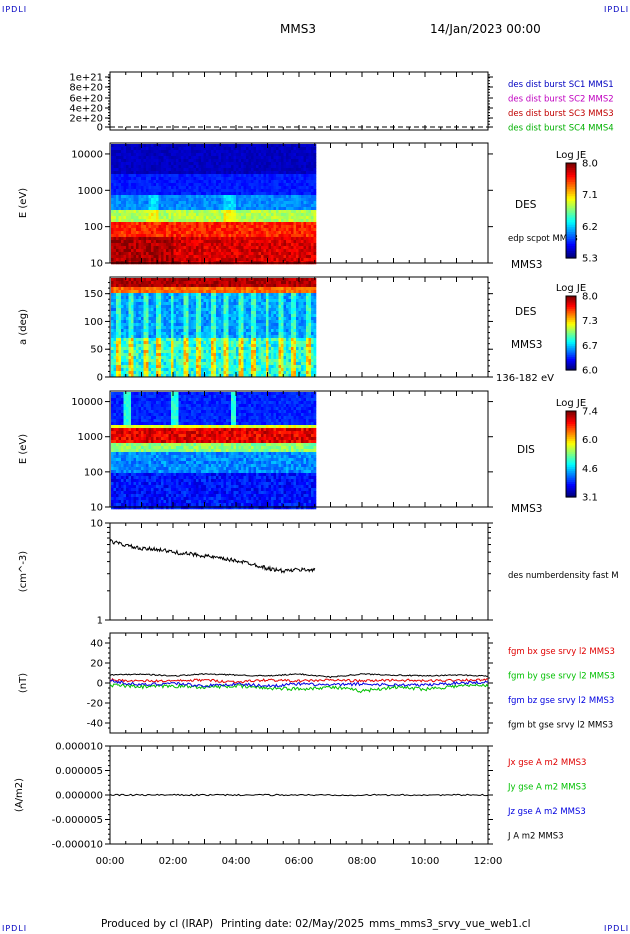  Describe the element at coordinates (543, 239) in the screenshot. I see `overlay-label-scpot: edp scpot MMS3` at that location.